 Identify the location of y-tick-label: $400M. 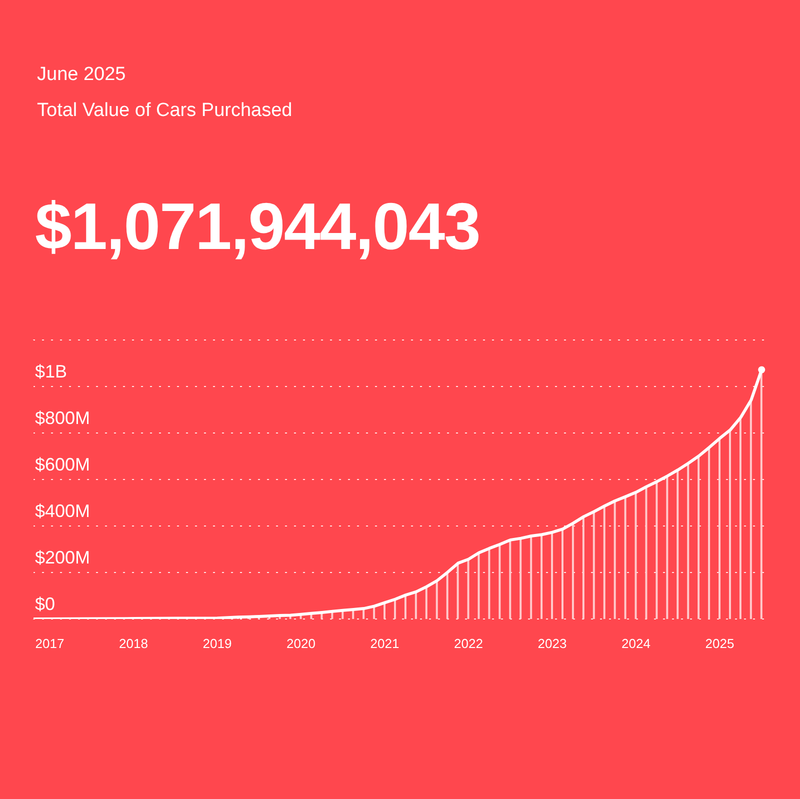
(62, 511).